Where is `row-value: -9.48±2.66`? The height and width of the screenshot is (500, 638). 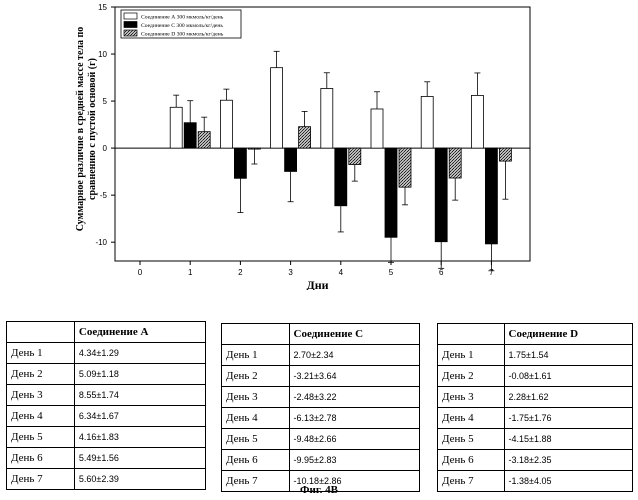
row-value: -9.48±2.66 is located at coordinates (354, 439).